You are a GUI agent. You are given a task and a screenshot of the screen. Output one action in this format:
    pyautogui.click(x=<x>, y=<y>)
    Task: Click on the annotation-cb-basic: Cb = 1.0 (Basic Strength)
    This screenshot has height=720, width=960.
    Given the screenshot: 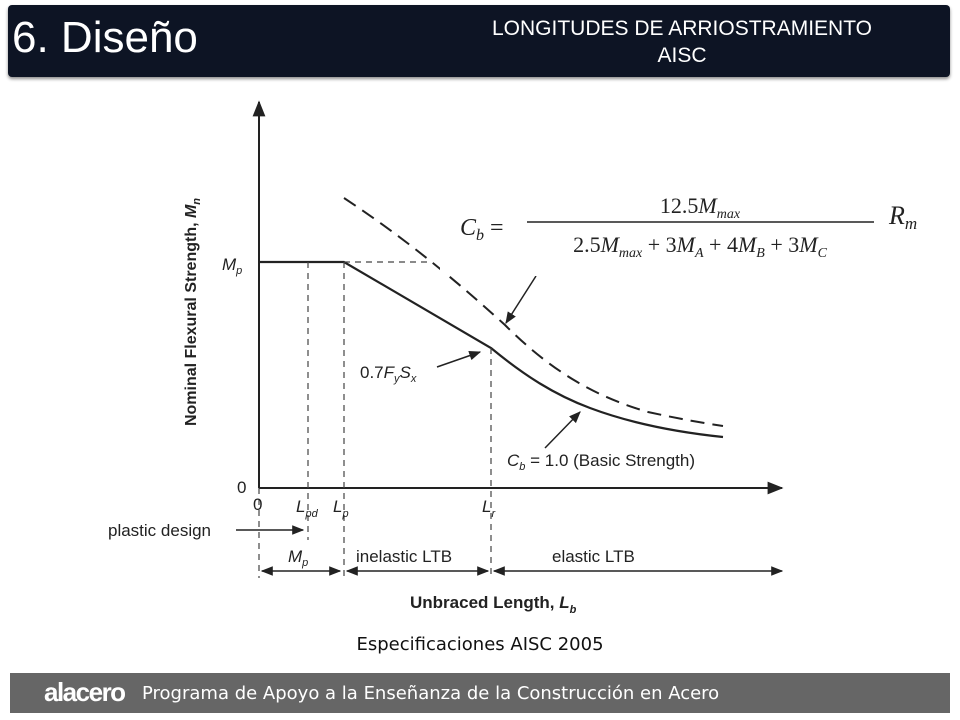 What is the action you would take?
    pyautogui.click(x=601, y=462)
    